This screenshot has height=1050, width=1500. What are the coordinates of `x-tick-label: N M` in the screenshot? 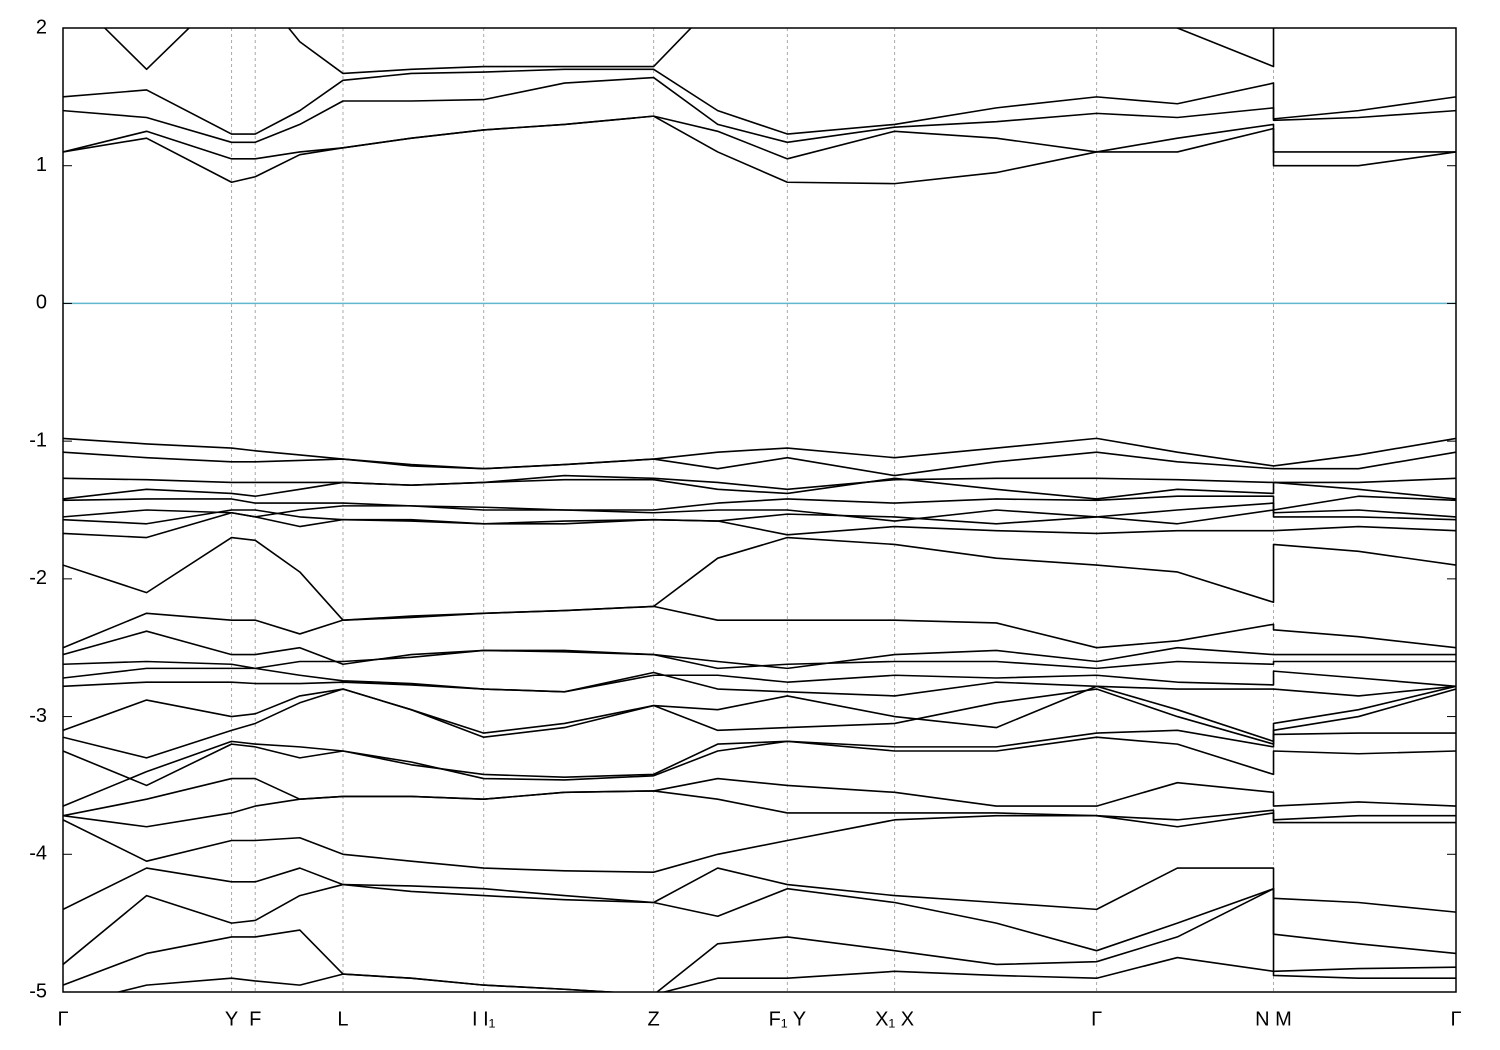 It's located at (1273, 1019).